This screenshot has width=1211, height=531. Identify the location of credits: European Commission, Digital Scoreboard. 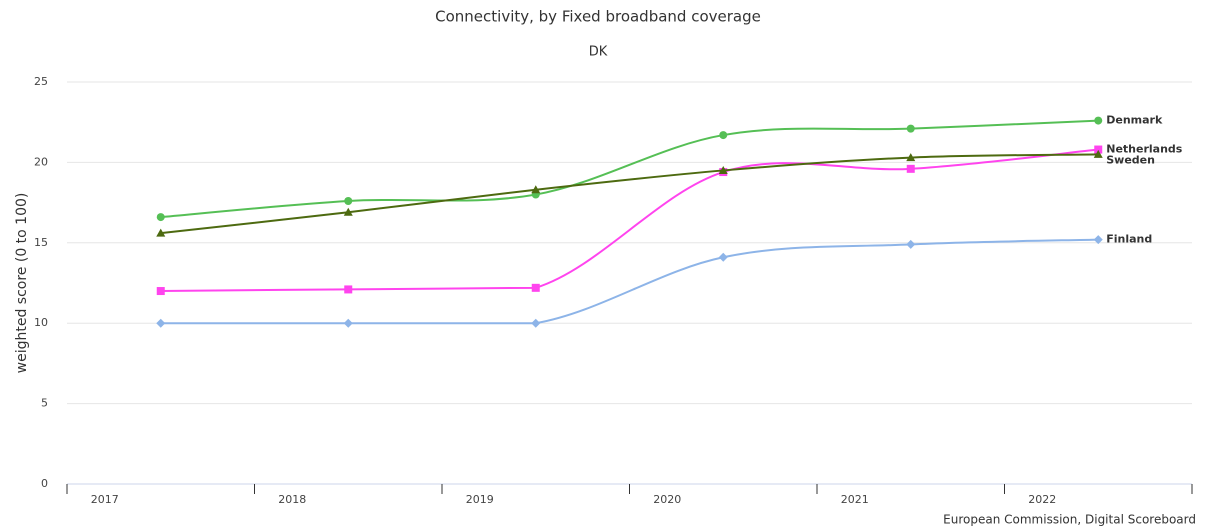
(1069, 520).